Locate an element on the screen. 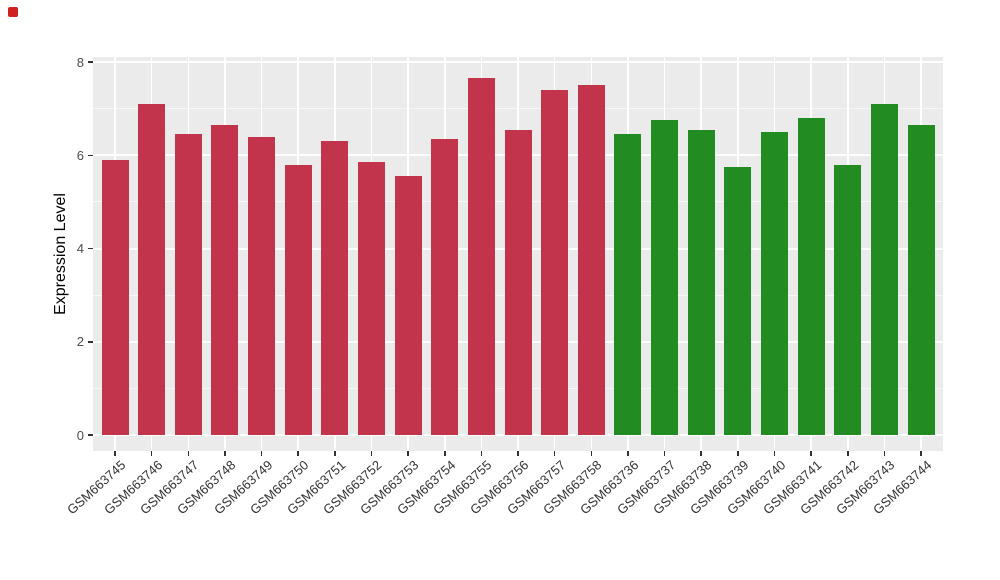  x-tick-GSM663744 is located at coordinates (921, 453).